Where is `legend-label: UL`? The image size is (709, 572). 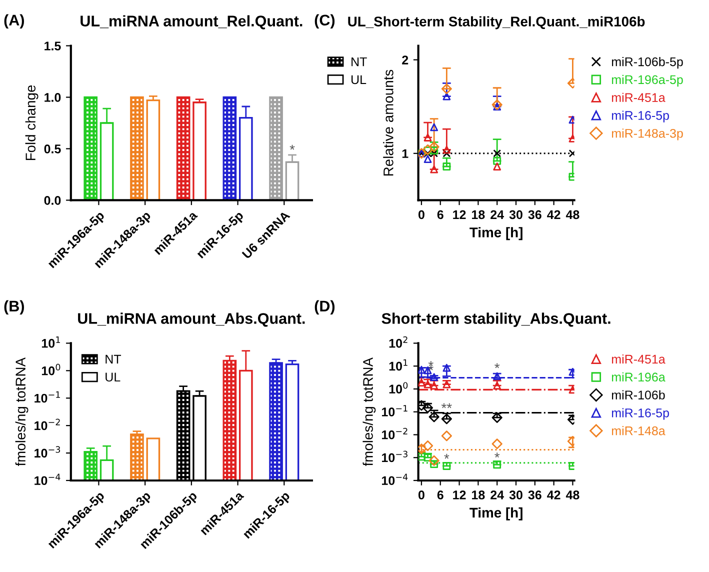
legend-label: UL is located at coordinates (113, 377).